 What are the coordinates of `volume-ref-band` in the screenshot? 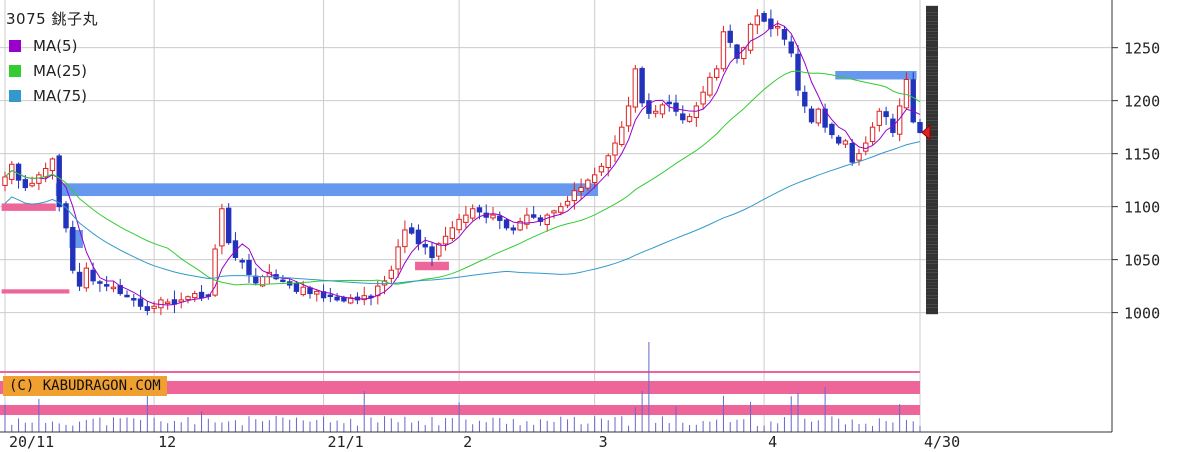 It's located at (460, 387).